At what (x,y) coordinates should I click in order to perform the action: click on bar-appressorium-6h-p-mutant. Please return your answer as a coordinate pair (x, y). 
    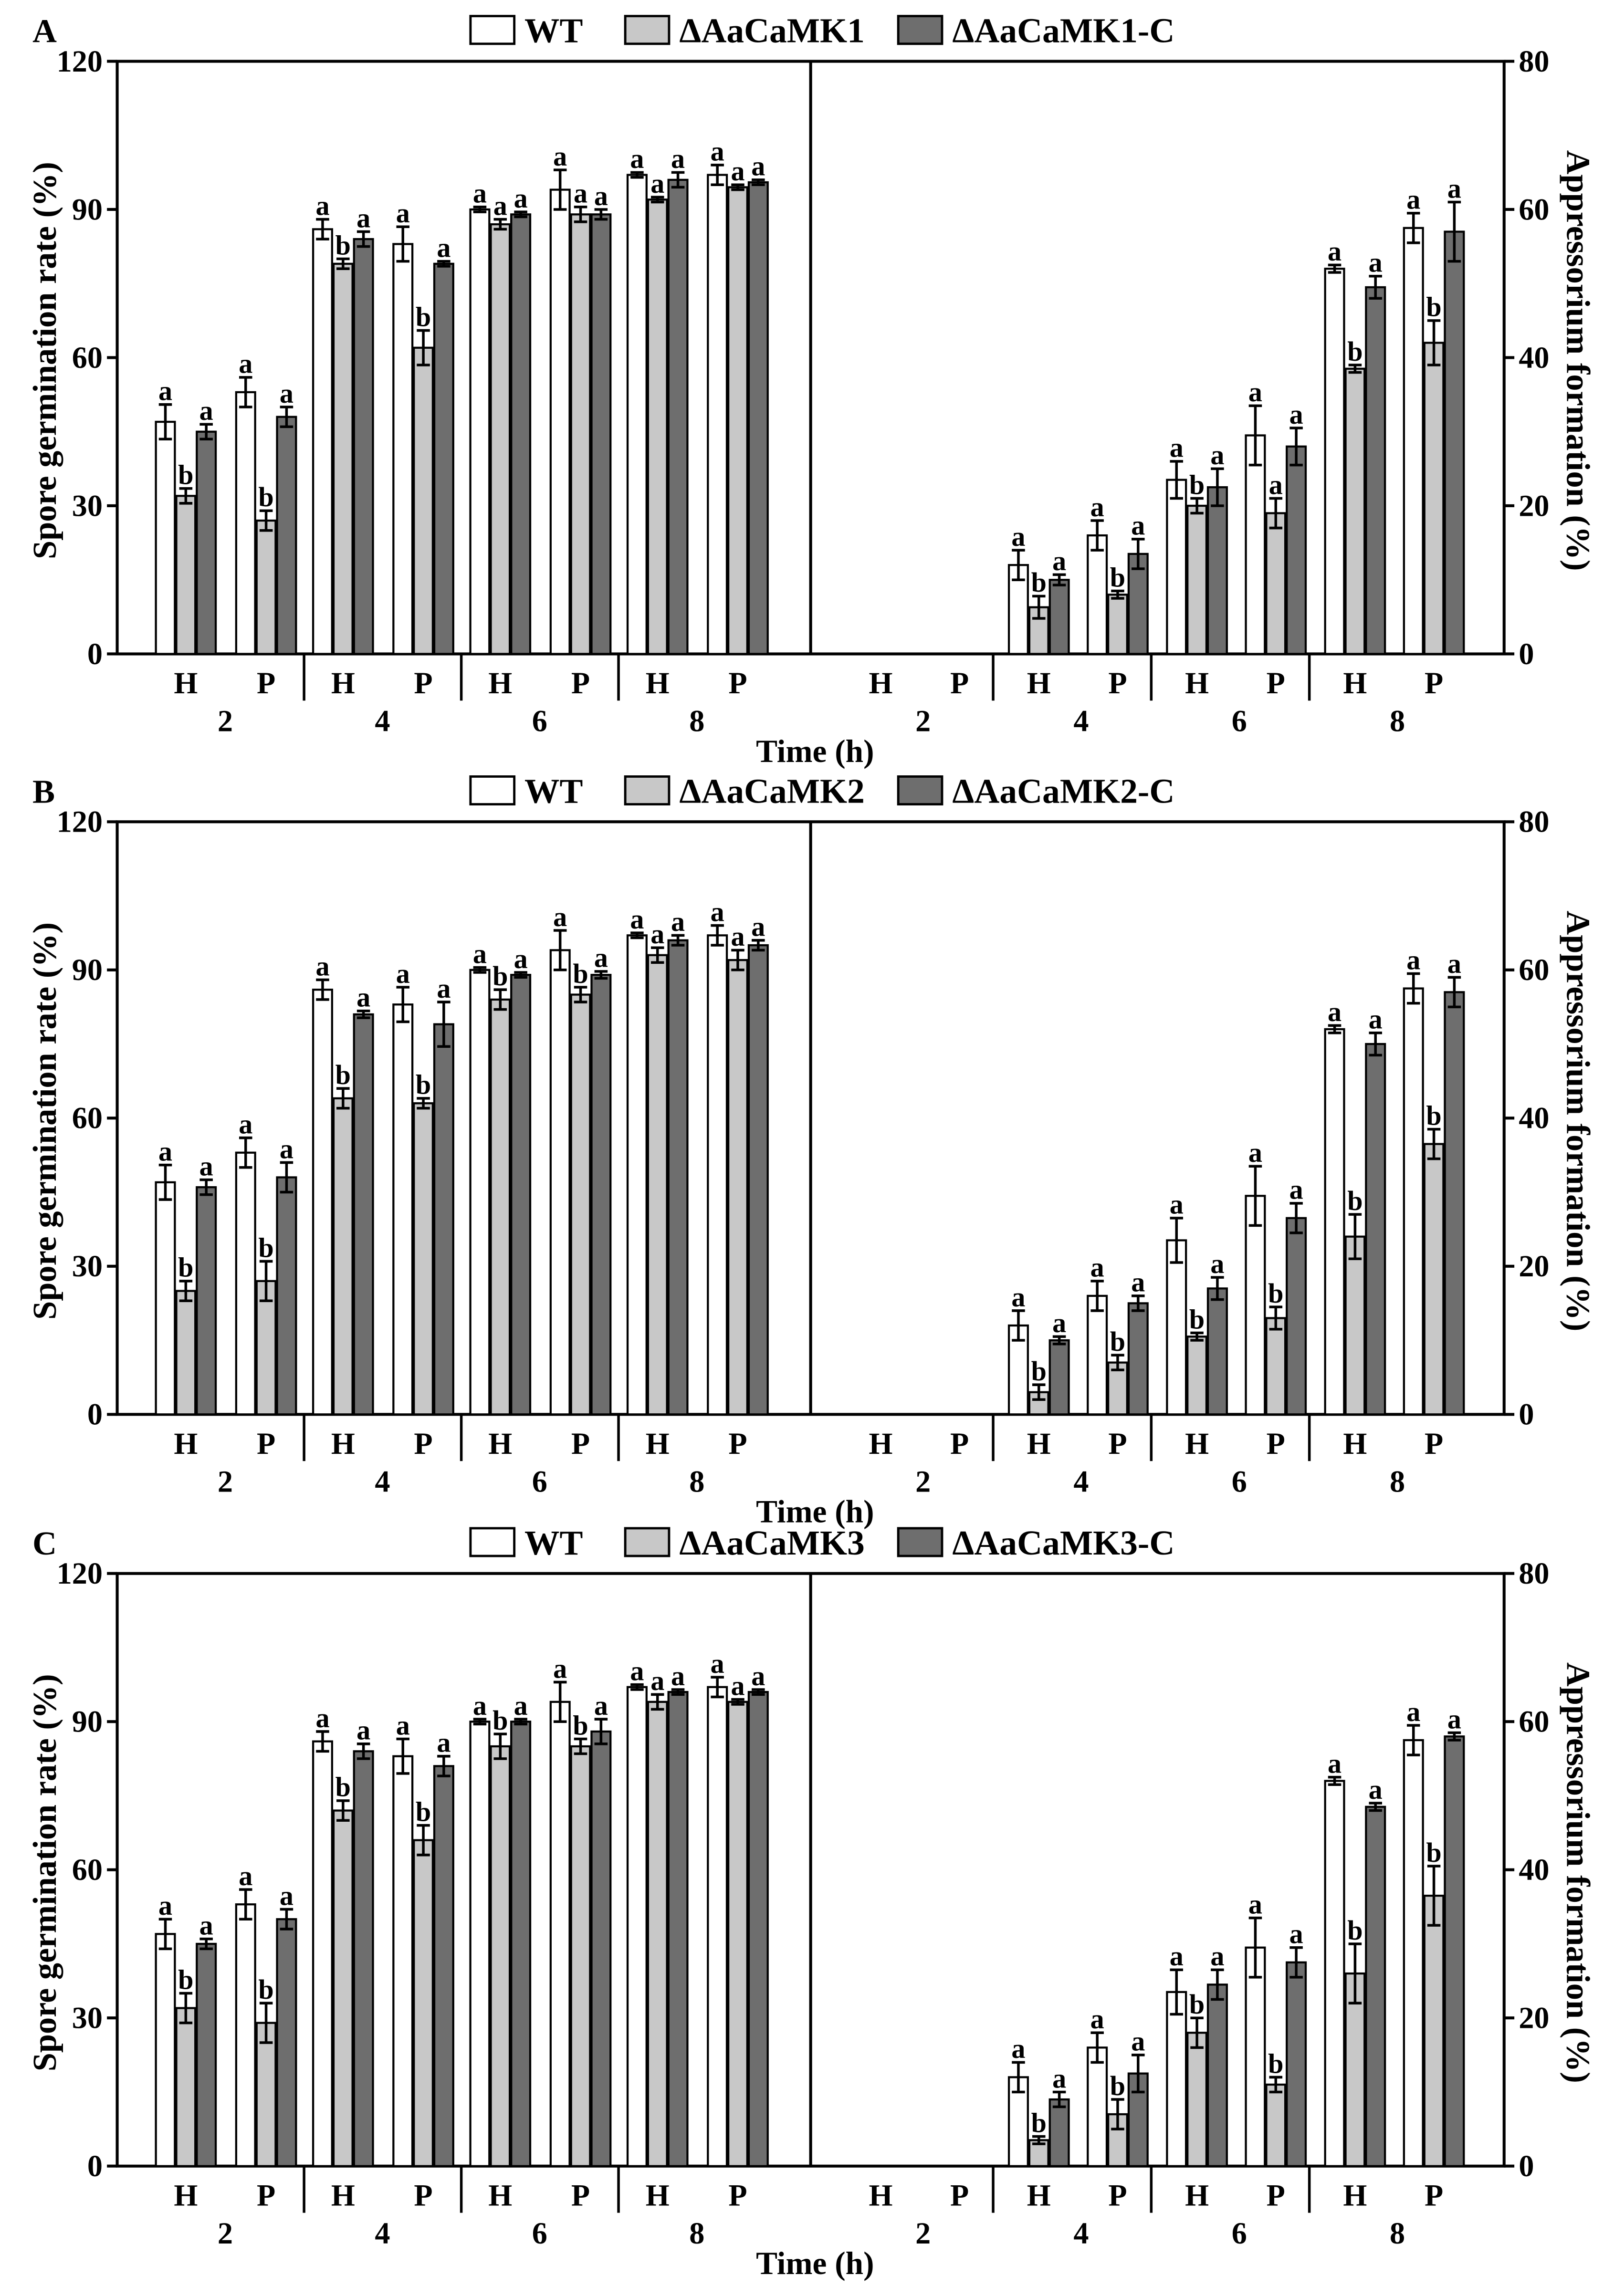
    Looking at the image, I should click on (1276, 584).